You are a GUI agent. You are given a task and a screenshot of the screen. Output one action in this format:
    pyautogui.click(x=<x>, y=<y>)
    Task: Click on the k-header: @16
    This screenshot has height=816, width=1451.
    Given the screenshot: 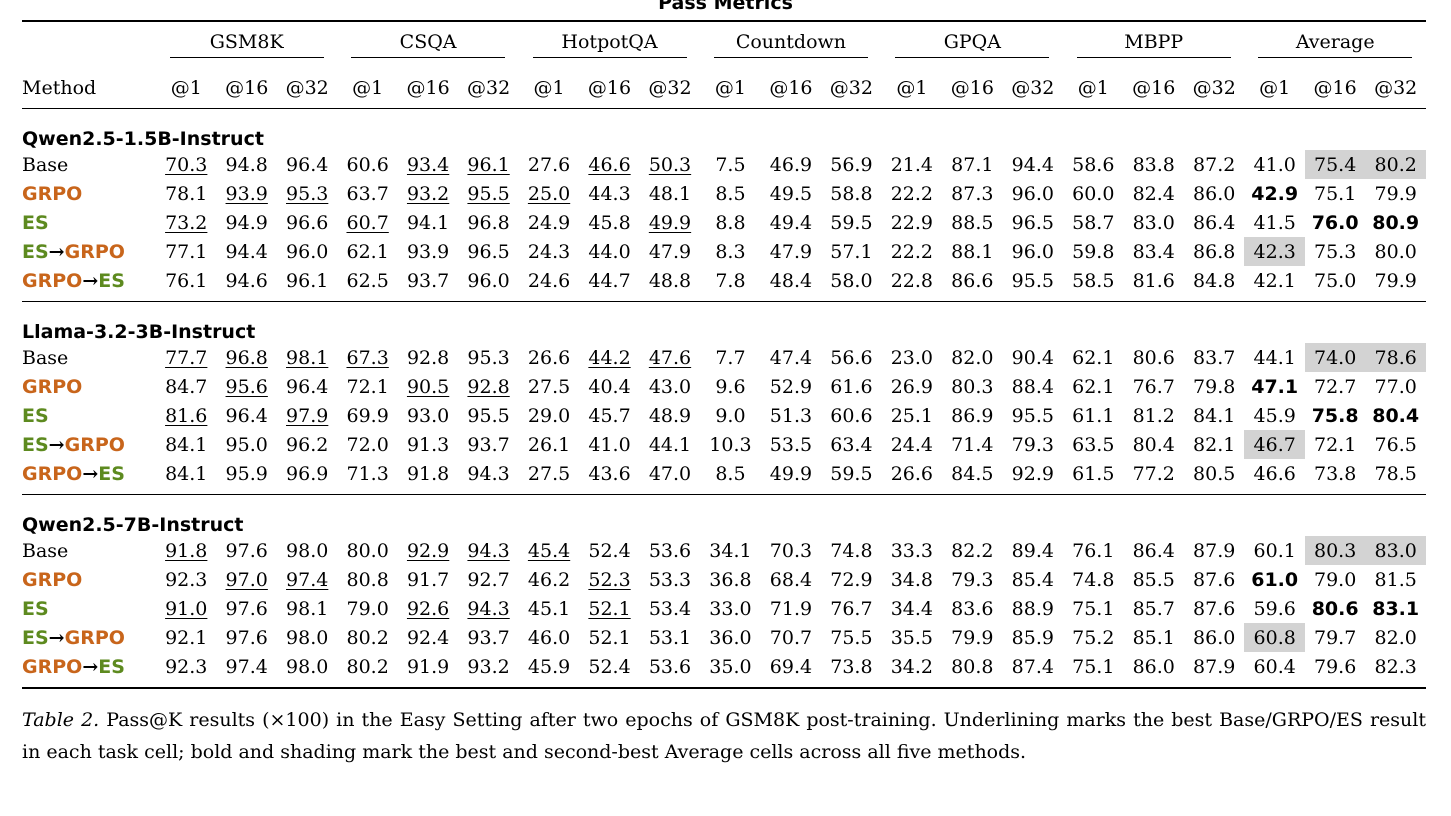 What is the action you would take?
    pyautogui.click(x=972, y=87)
    